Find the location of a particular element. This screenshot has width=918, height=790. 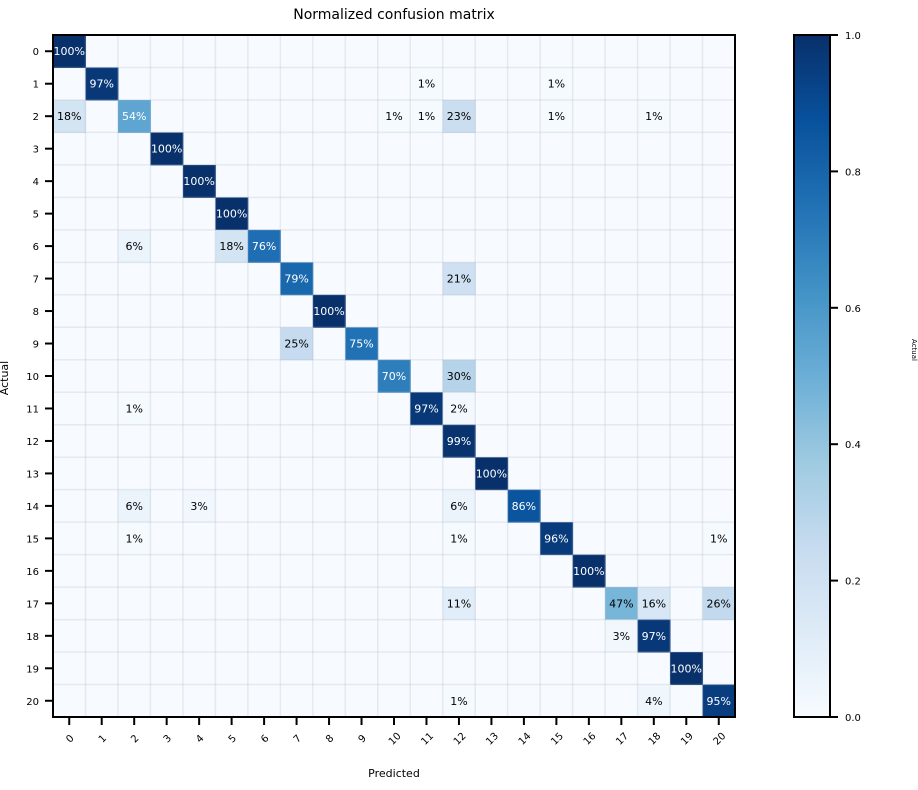

colorbar-tick-label: 0.0 is located at coordinates (853, 718).